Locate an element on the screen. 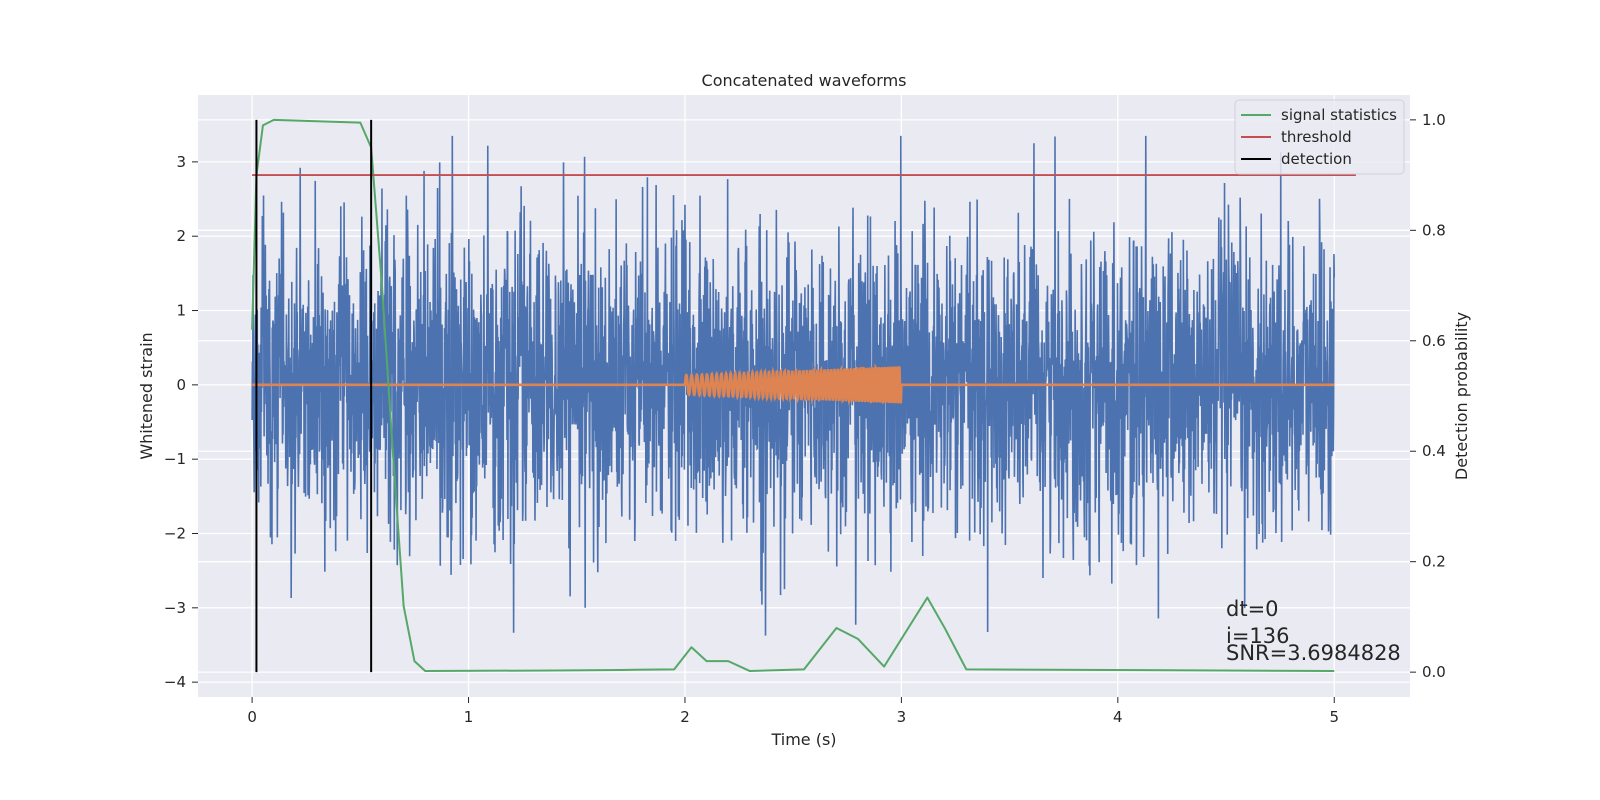  y2-axis-label: Detection probability is located at coordinates (1461, 396).